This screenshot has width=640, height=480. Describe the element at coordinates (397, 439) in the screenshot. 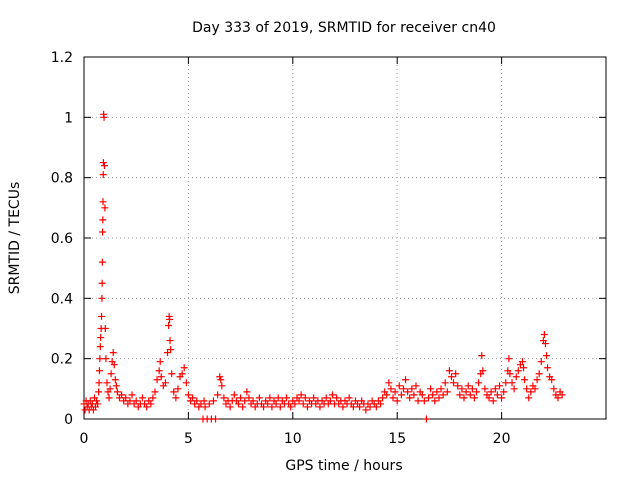

I see `x-tick-label: 15` at that location.